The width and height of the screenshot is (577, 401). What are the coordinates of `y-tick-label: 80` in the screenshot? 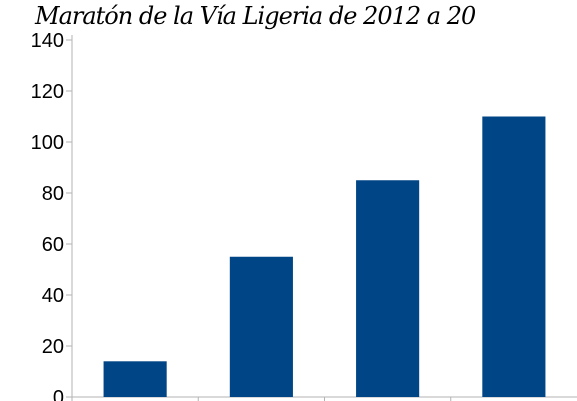 It's located at (53, 194).